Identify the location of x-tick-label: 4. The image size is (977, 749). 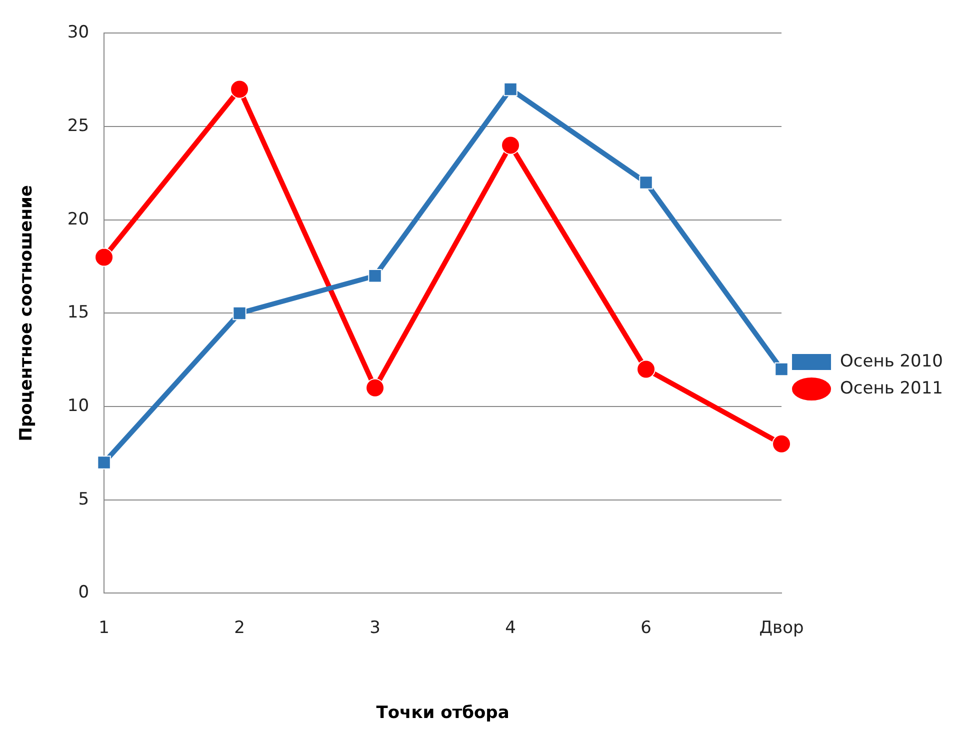
(510, 628).